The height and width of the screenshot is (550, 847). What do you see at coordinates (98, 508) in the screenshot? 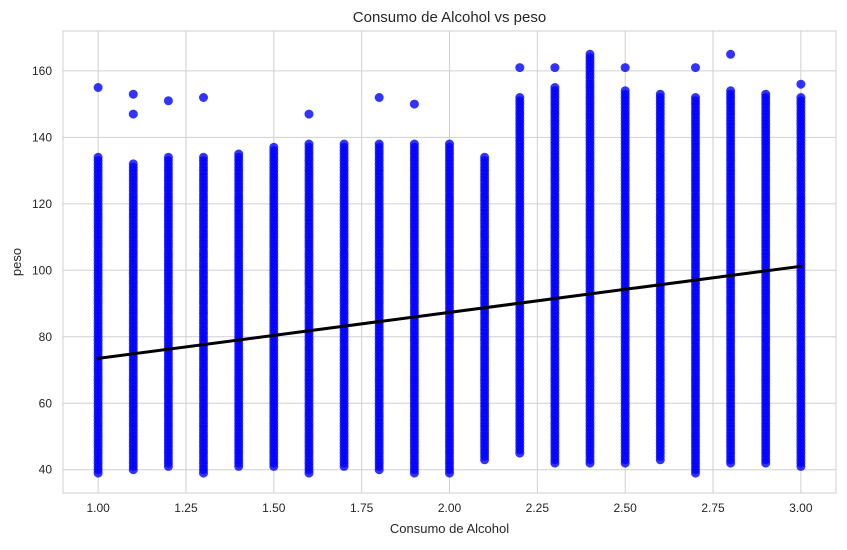
I see `x-tick-label: 1.00` at bounding box center [98, 508].